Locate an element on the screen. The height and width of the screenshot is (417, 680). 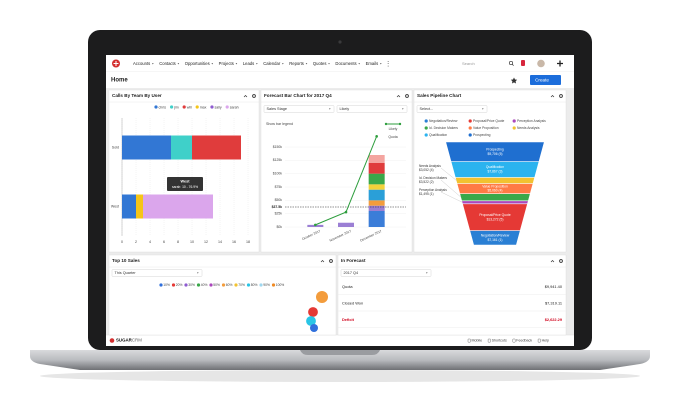
x-tick-label: 0 is located at coordinates (122, 242).